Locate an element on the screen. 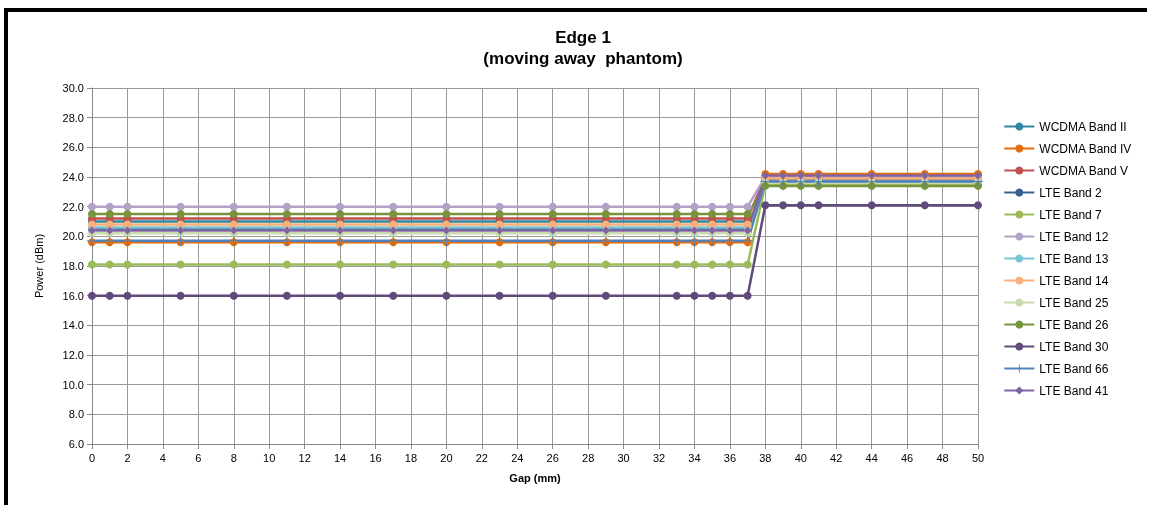  legend-label: LTE Band 30 is located at coordinates (1074, 346).